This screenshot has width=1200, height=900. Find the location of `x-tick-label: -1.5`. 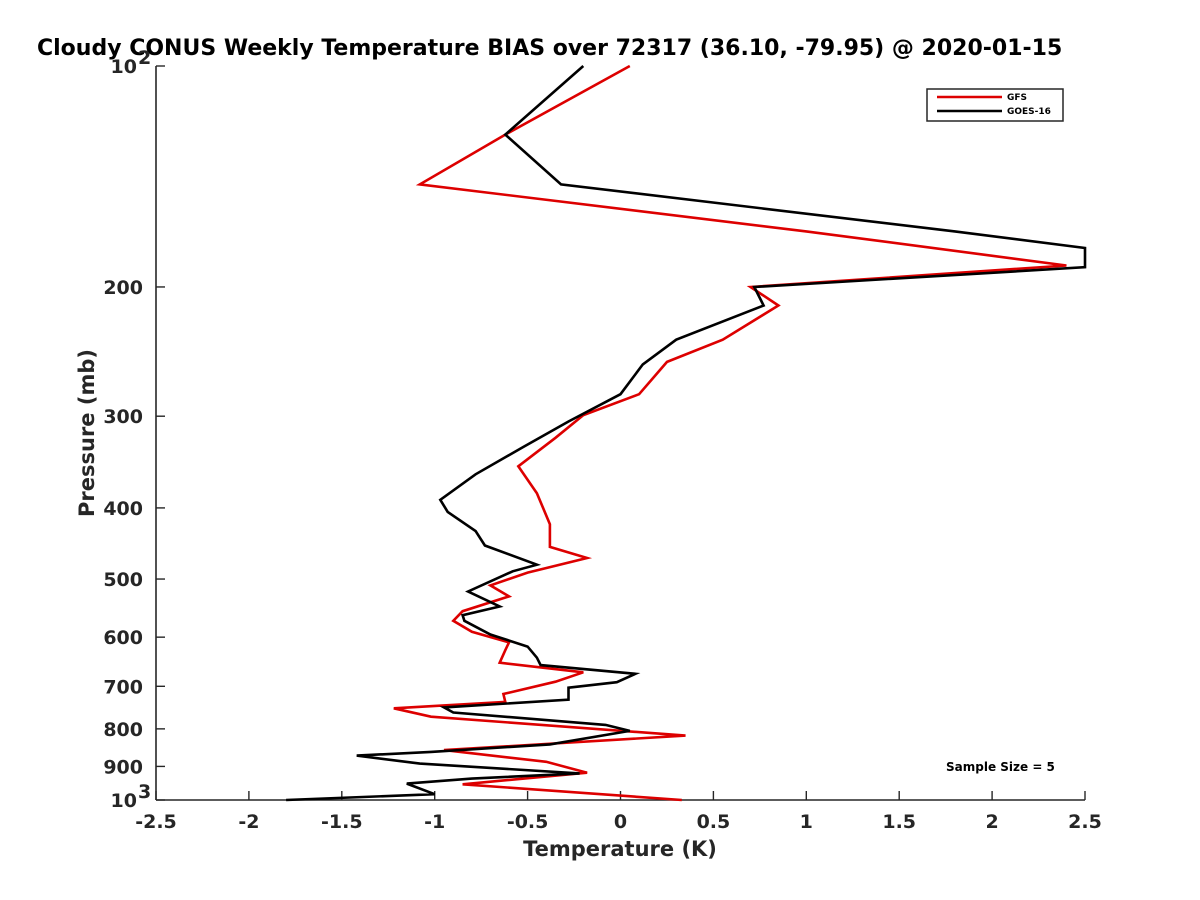

x-tick-label: -1.5 is located at coordinates (342, 822).